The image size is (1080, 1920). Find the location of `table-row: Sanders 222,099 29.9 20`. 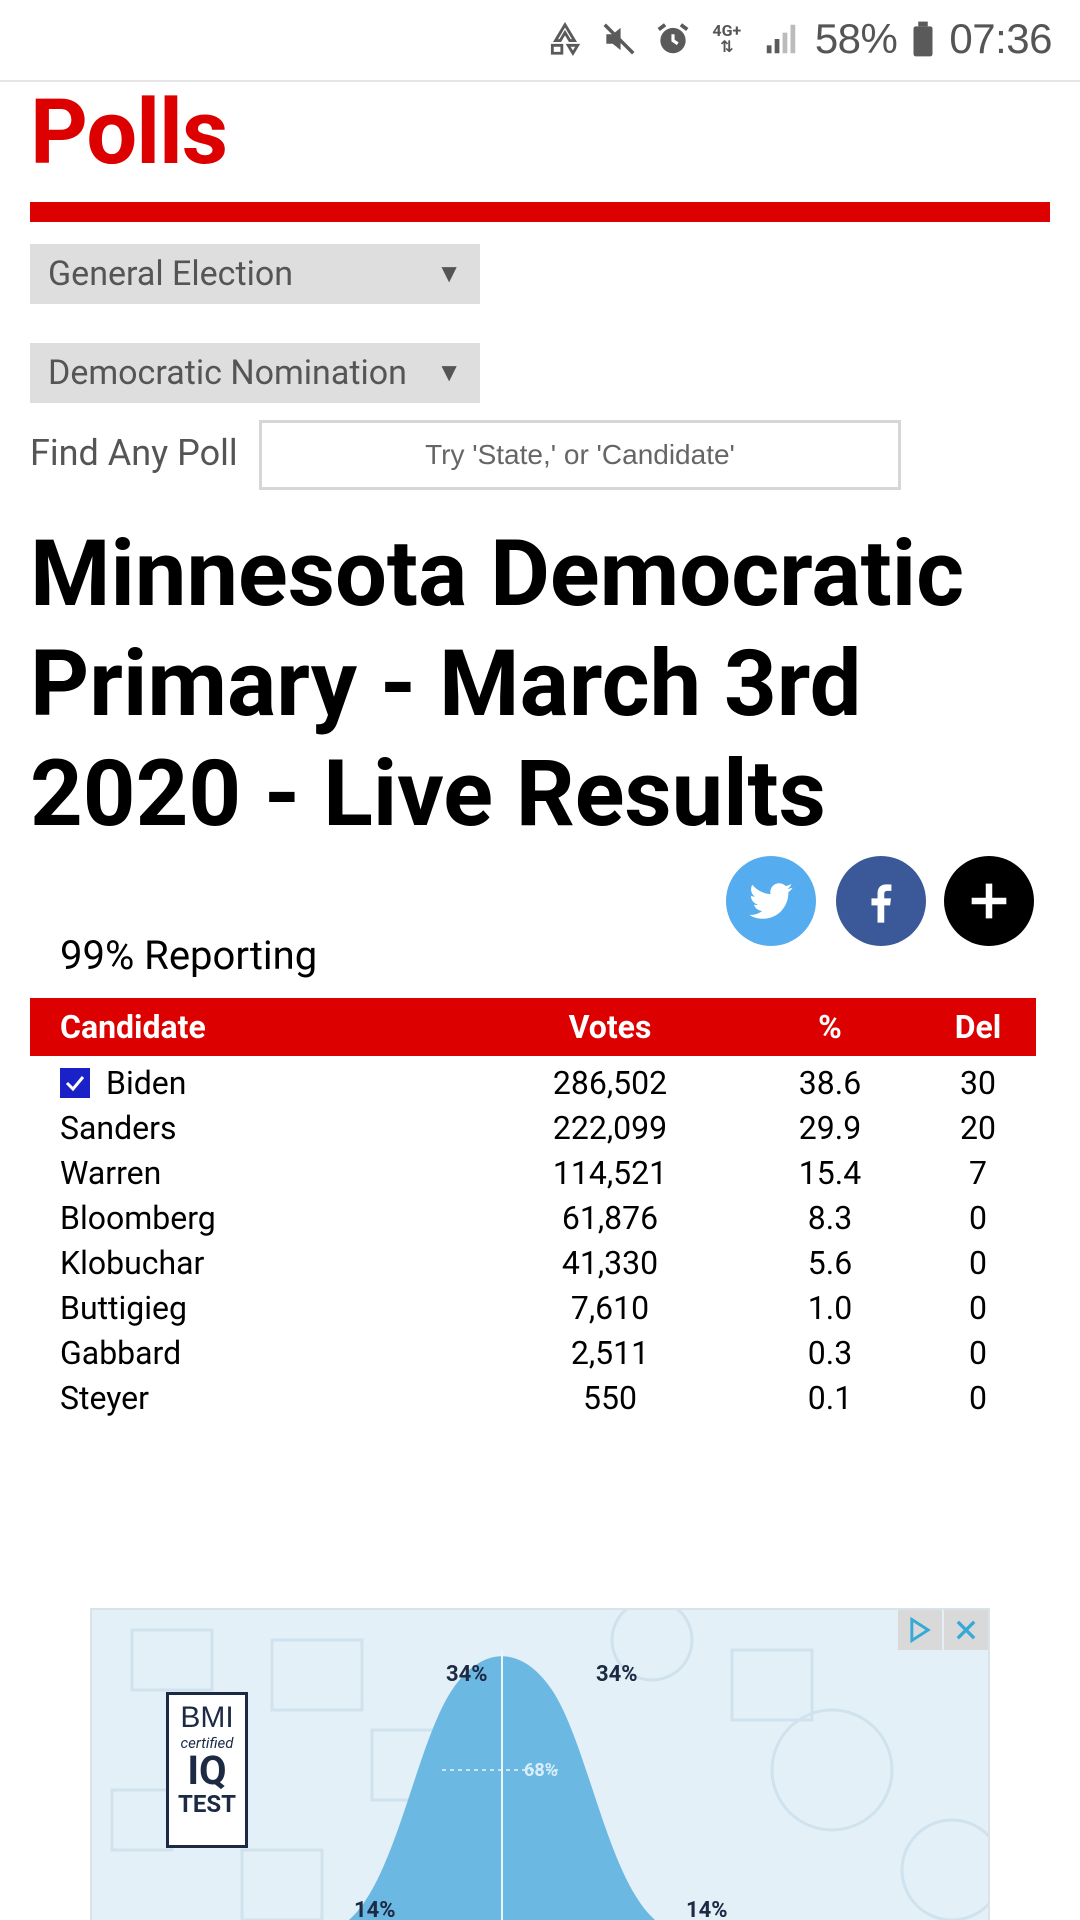

table-row: Sanders 222,099 29.9 20 is located at coordinates (533, 1127).